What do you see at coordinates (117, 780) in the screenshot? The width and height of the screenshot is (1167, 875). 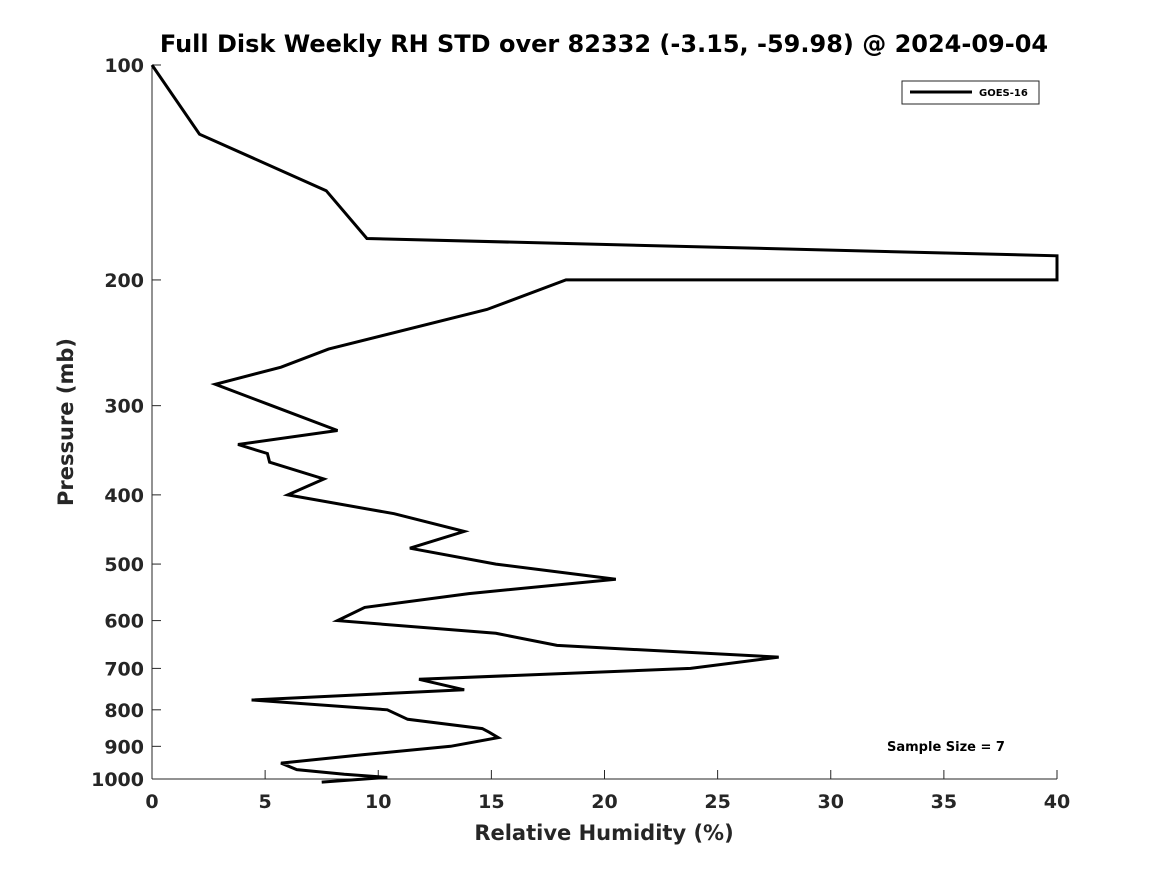 I see `y-tick-label: 1000` at bounding box center [117, 780].